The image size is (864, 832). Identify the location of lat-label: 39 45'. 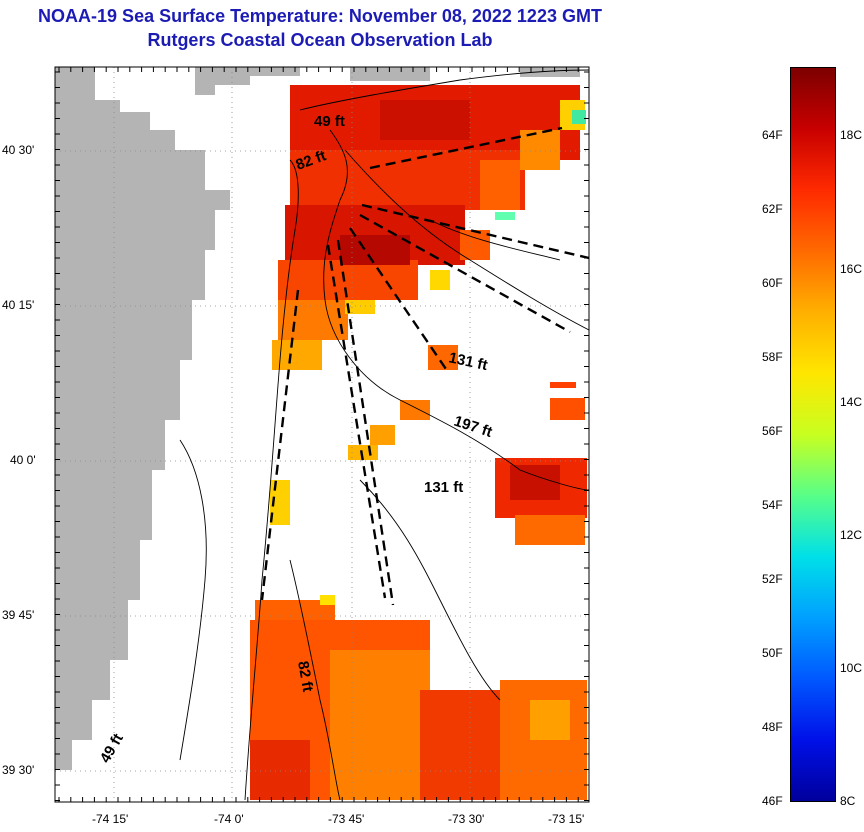
(18, 615).